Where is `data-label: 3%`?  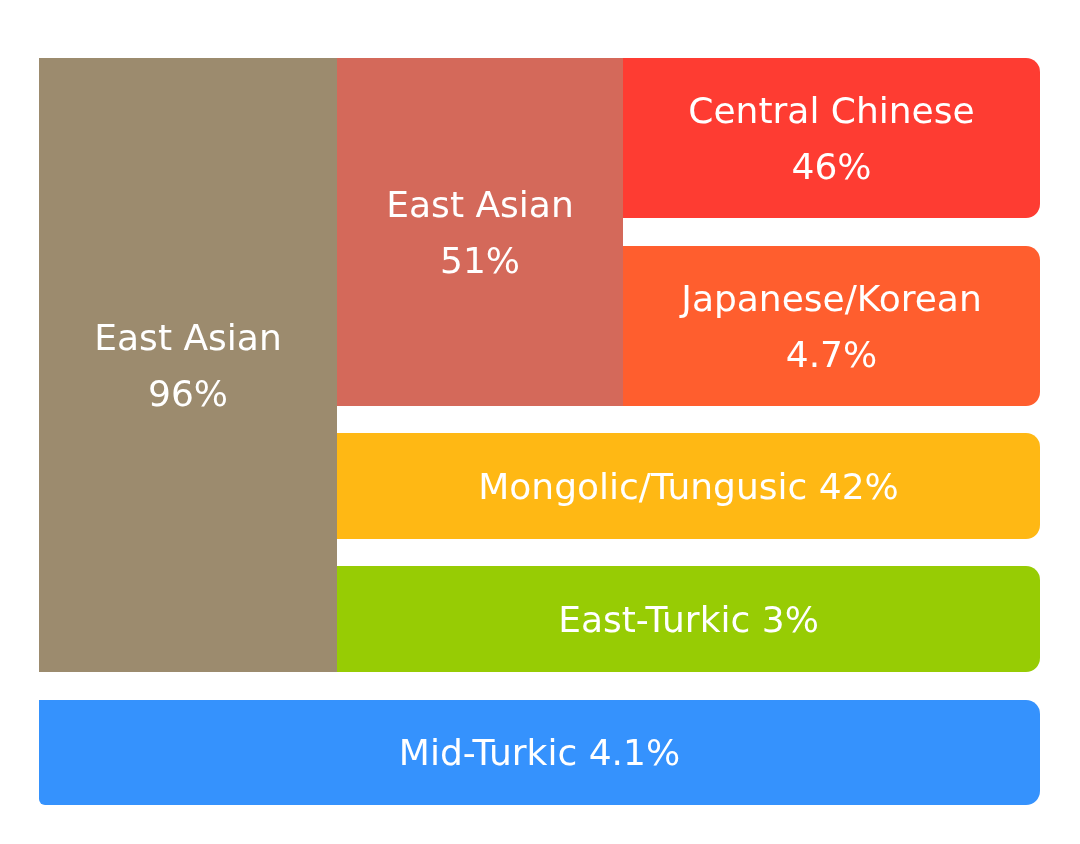 data-label: 3% is located at coordinates (790, 619).